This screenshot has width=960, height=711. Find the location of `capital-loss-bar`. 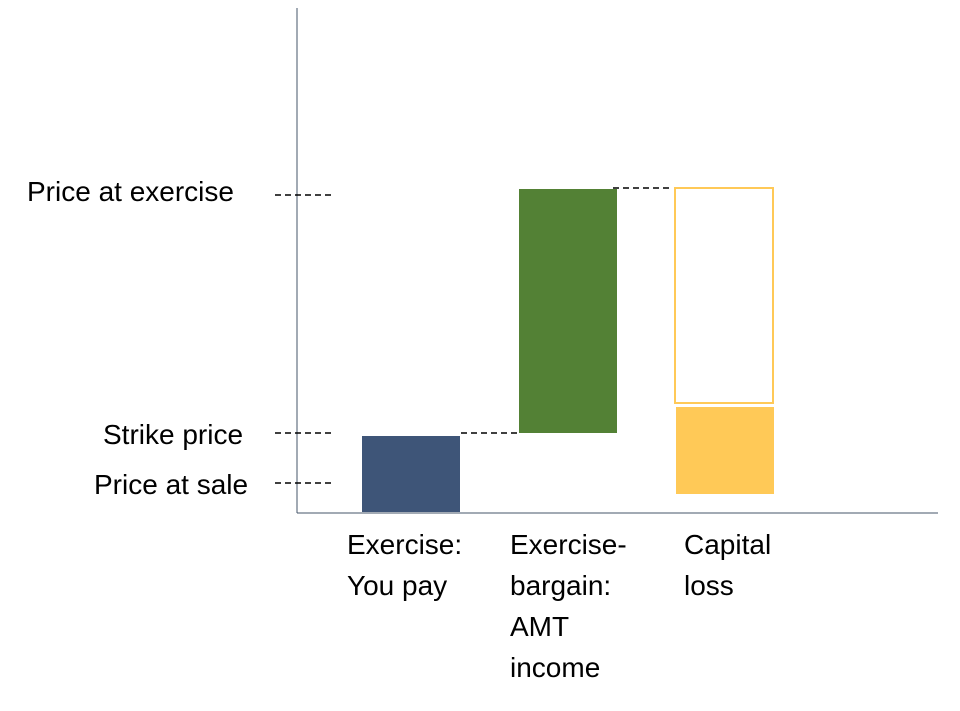

capital-loss-bar is located at coordinates (725, 450).